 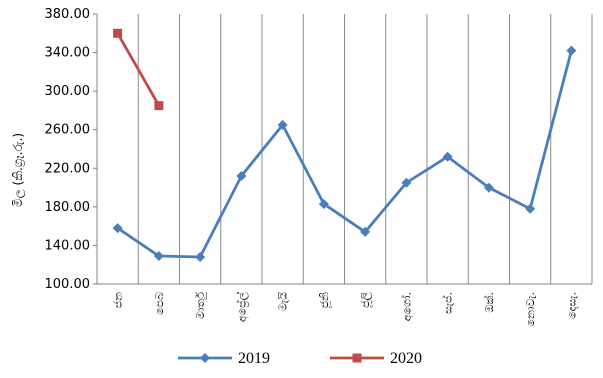 What do you see at coordinates (205, 358) in the screenshot?
I see `legend-marker-2019` at bounding box center [205, 358].